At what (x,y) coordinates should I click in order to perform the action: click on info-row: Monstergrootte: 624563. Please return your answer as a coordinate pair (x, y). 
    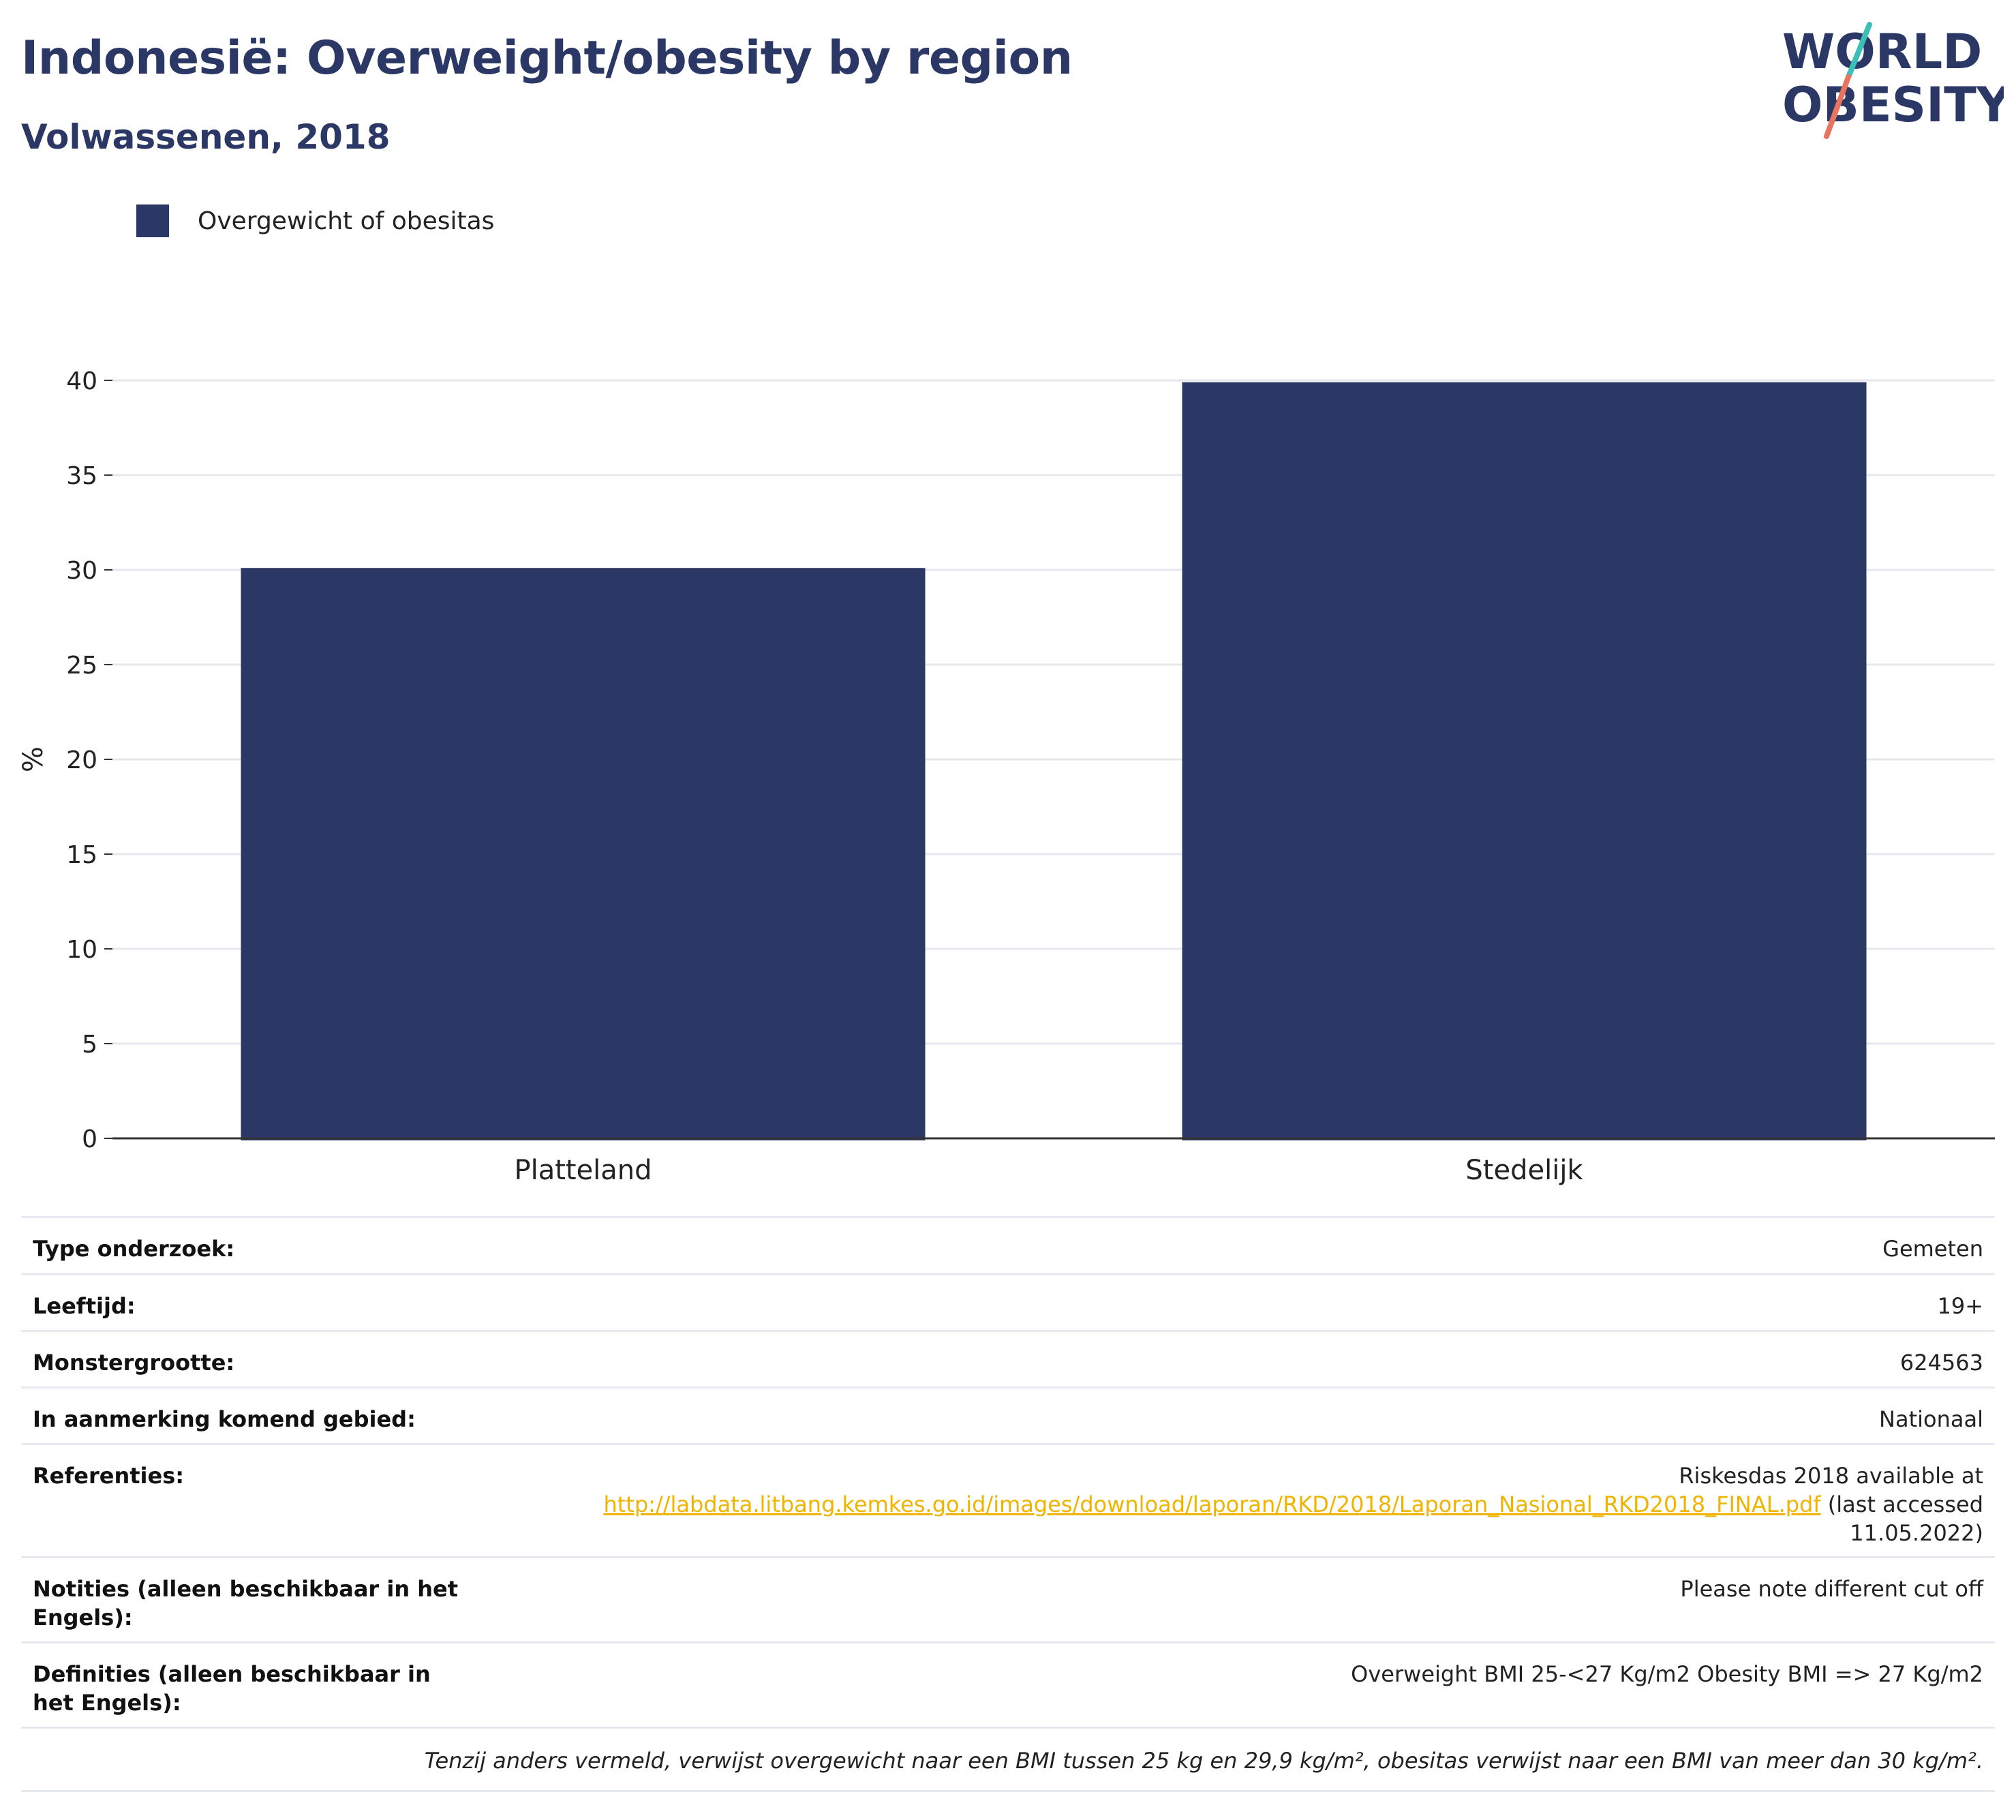
    Looking at the image, I should click on (1008, 1358).